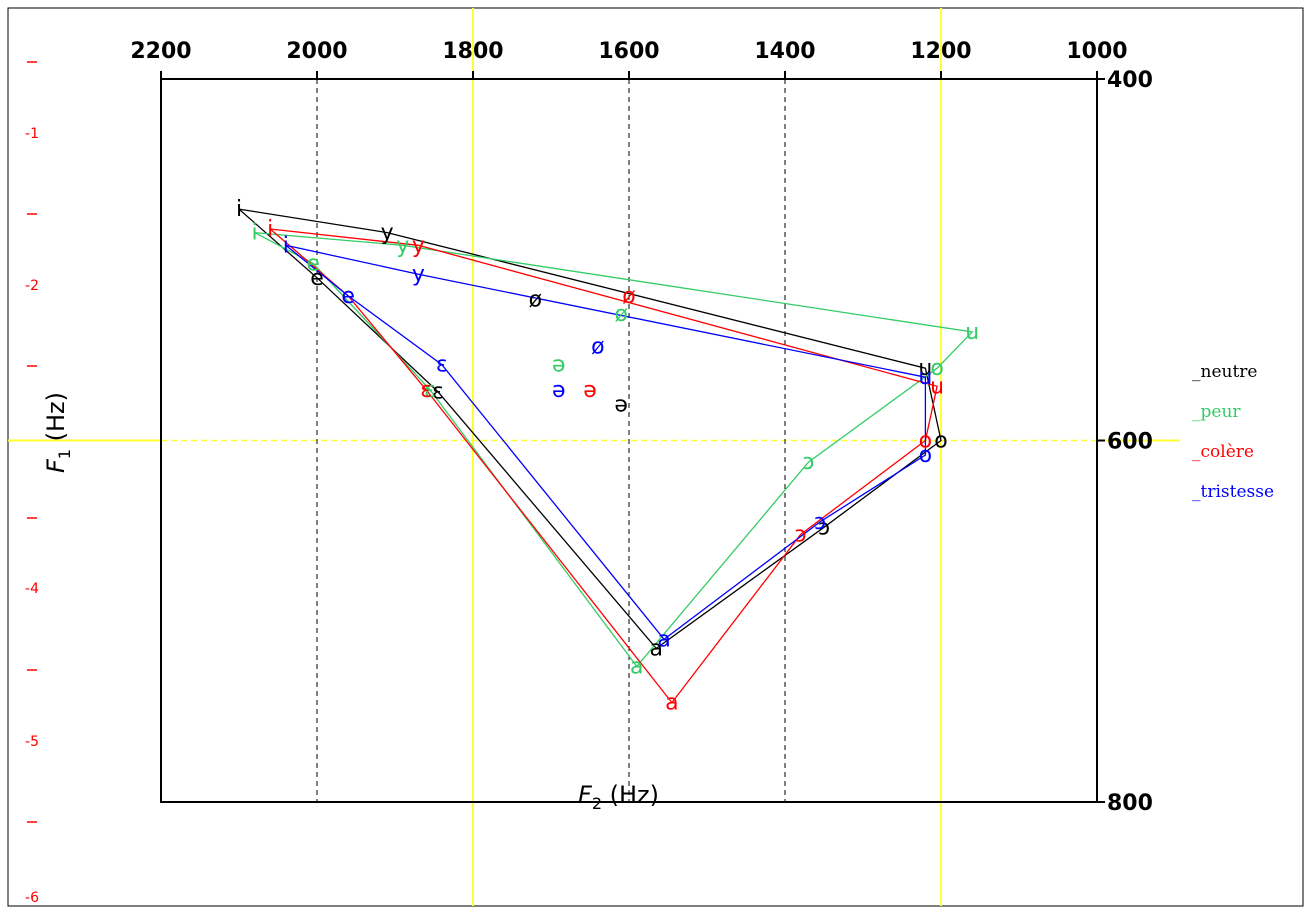 The height and width of the screenshot is (914, 1311). Describe the element at coordinates (1130, 442) in the screenshot. I see `y-tick-label: 600` at that location.